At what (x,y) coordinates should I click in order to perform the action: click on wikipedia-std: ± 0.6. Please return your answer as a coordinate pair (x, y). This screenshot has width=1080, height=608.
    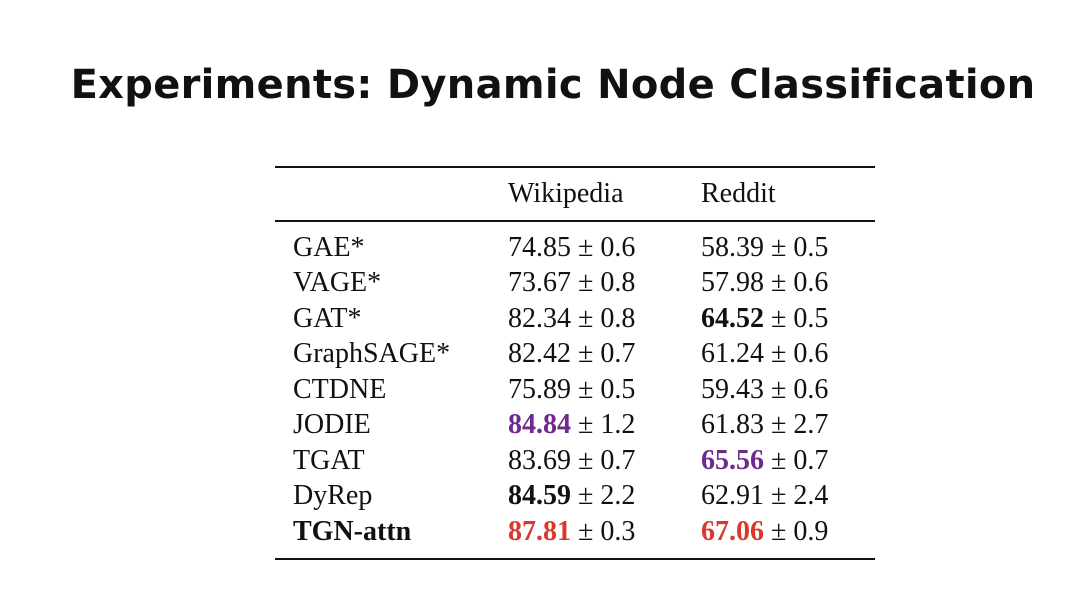
    Looking at the image, I should click on (607, 247).